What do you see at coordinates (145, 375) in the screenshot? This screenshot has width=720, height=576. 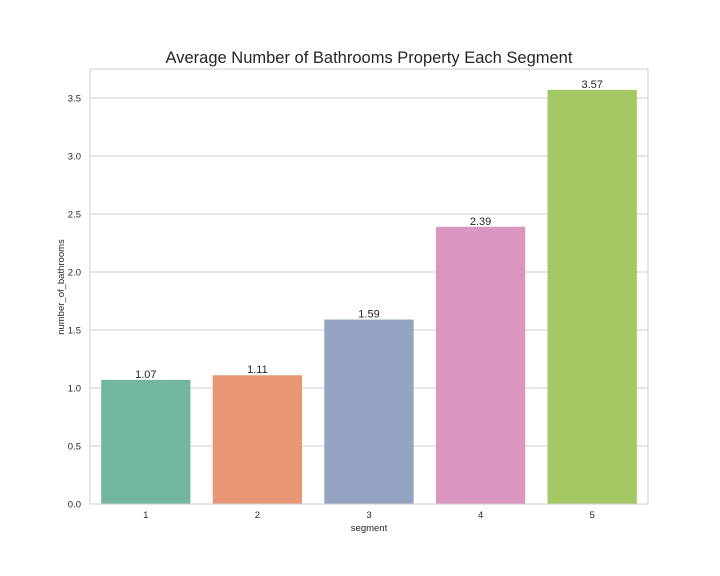 I see `bar-value-label: 1.07` at bounding box center [145, 375].